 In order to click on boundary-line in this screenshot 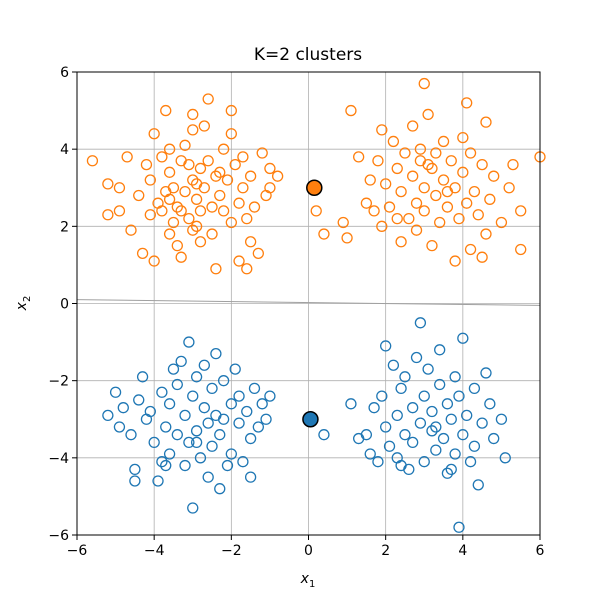, I will do `click(308, 302)`.